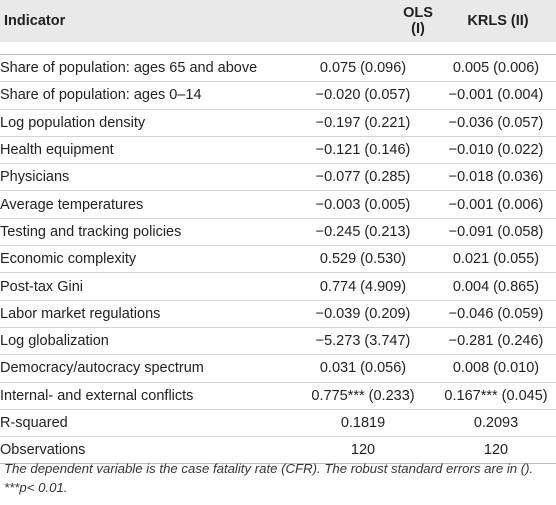  I want to click on cell-indicator: R-squared, so click(145, 423).